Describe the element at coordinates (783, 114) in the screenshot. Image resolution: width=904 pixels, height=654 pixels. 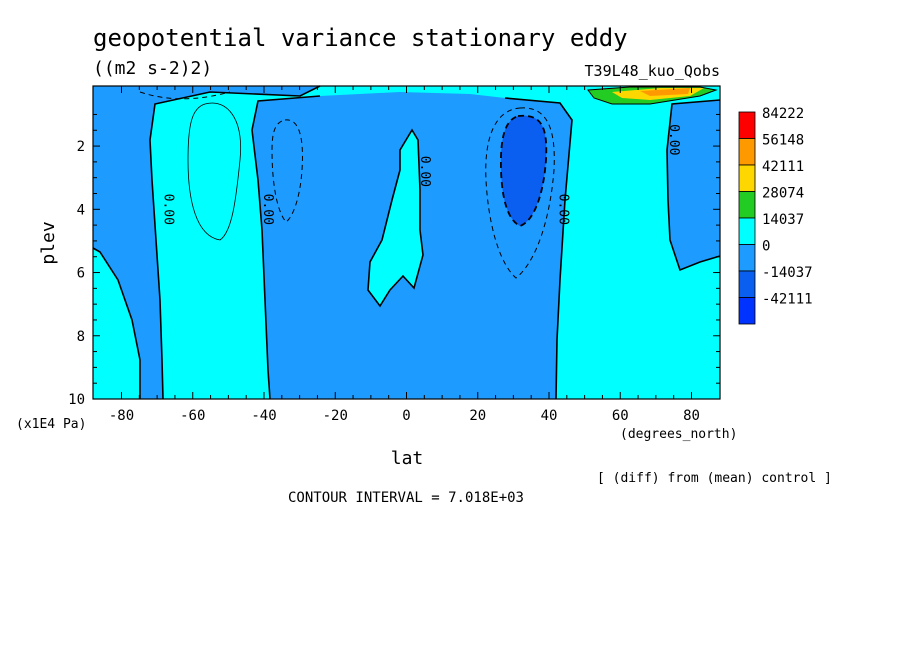
I see `legend-label: 84222` at that location.